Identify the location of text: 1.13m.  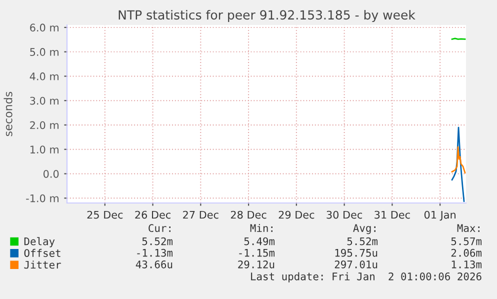
(467, 264).